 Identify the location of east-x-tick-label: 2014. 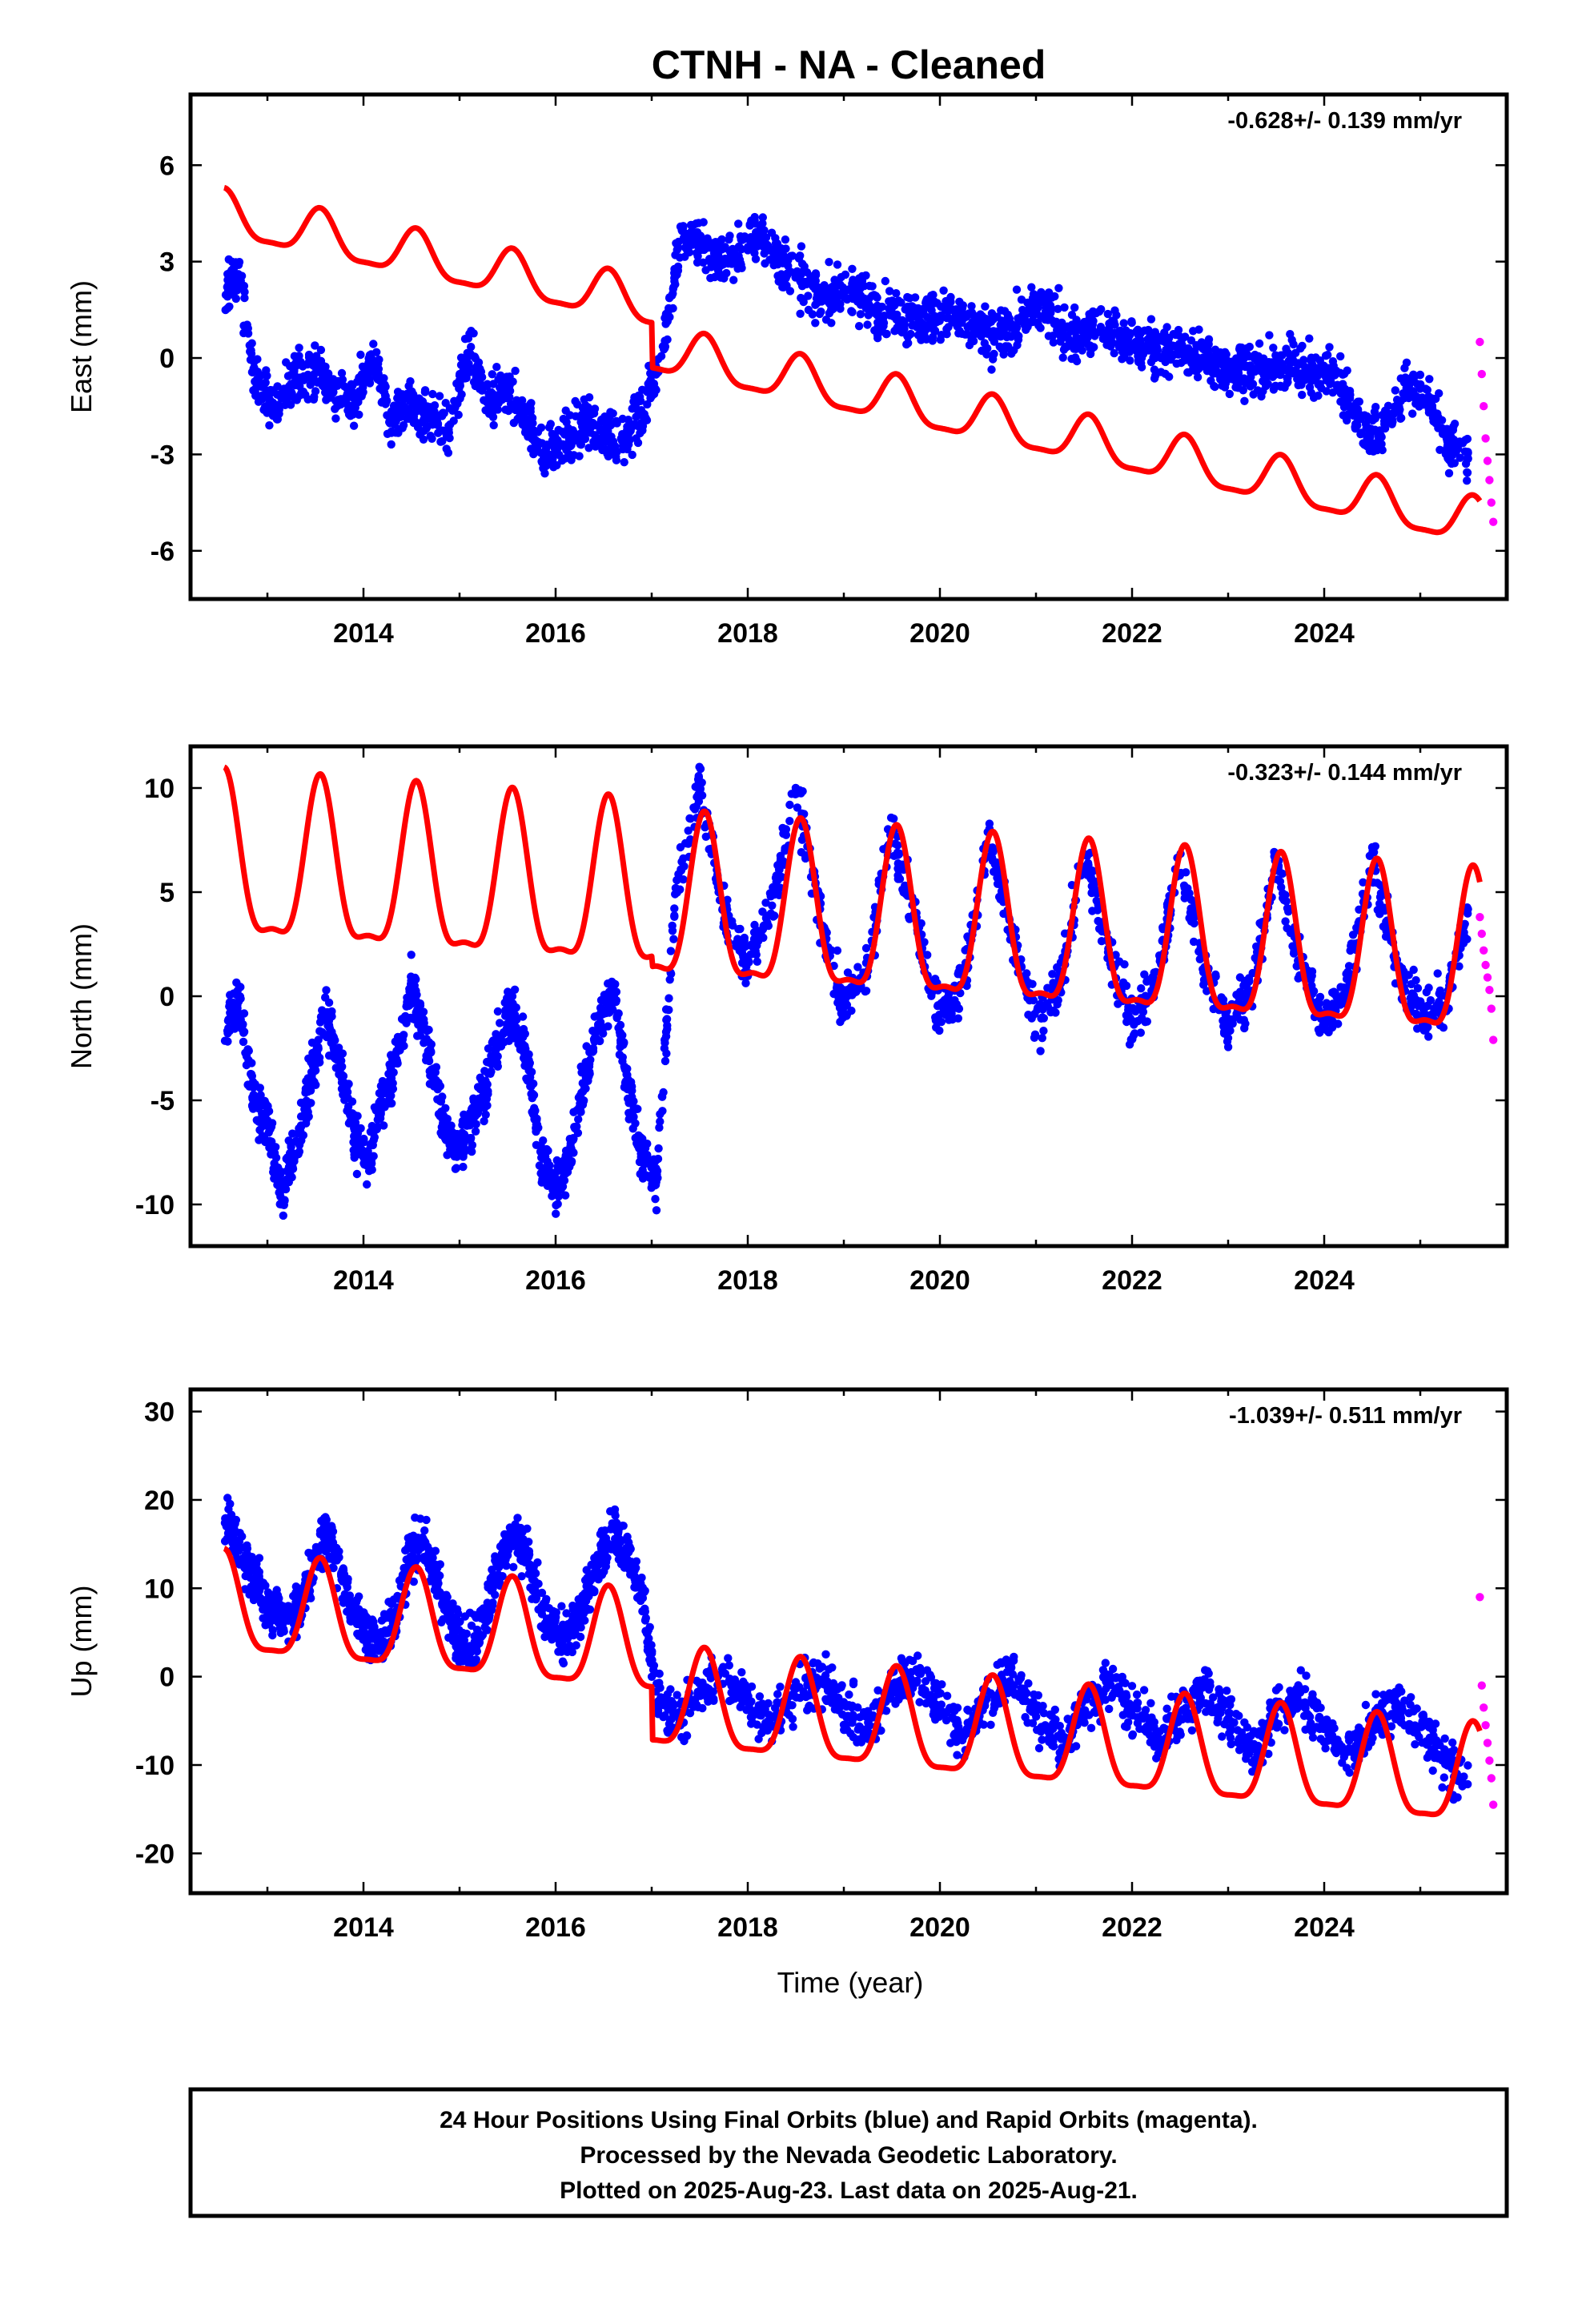
(363, 633).